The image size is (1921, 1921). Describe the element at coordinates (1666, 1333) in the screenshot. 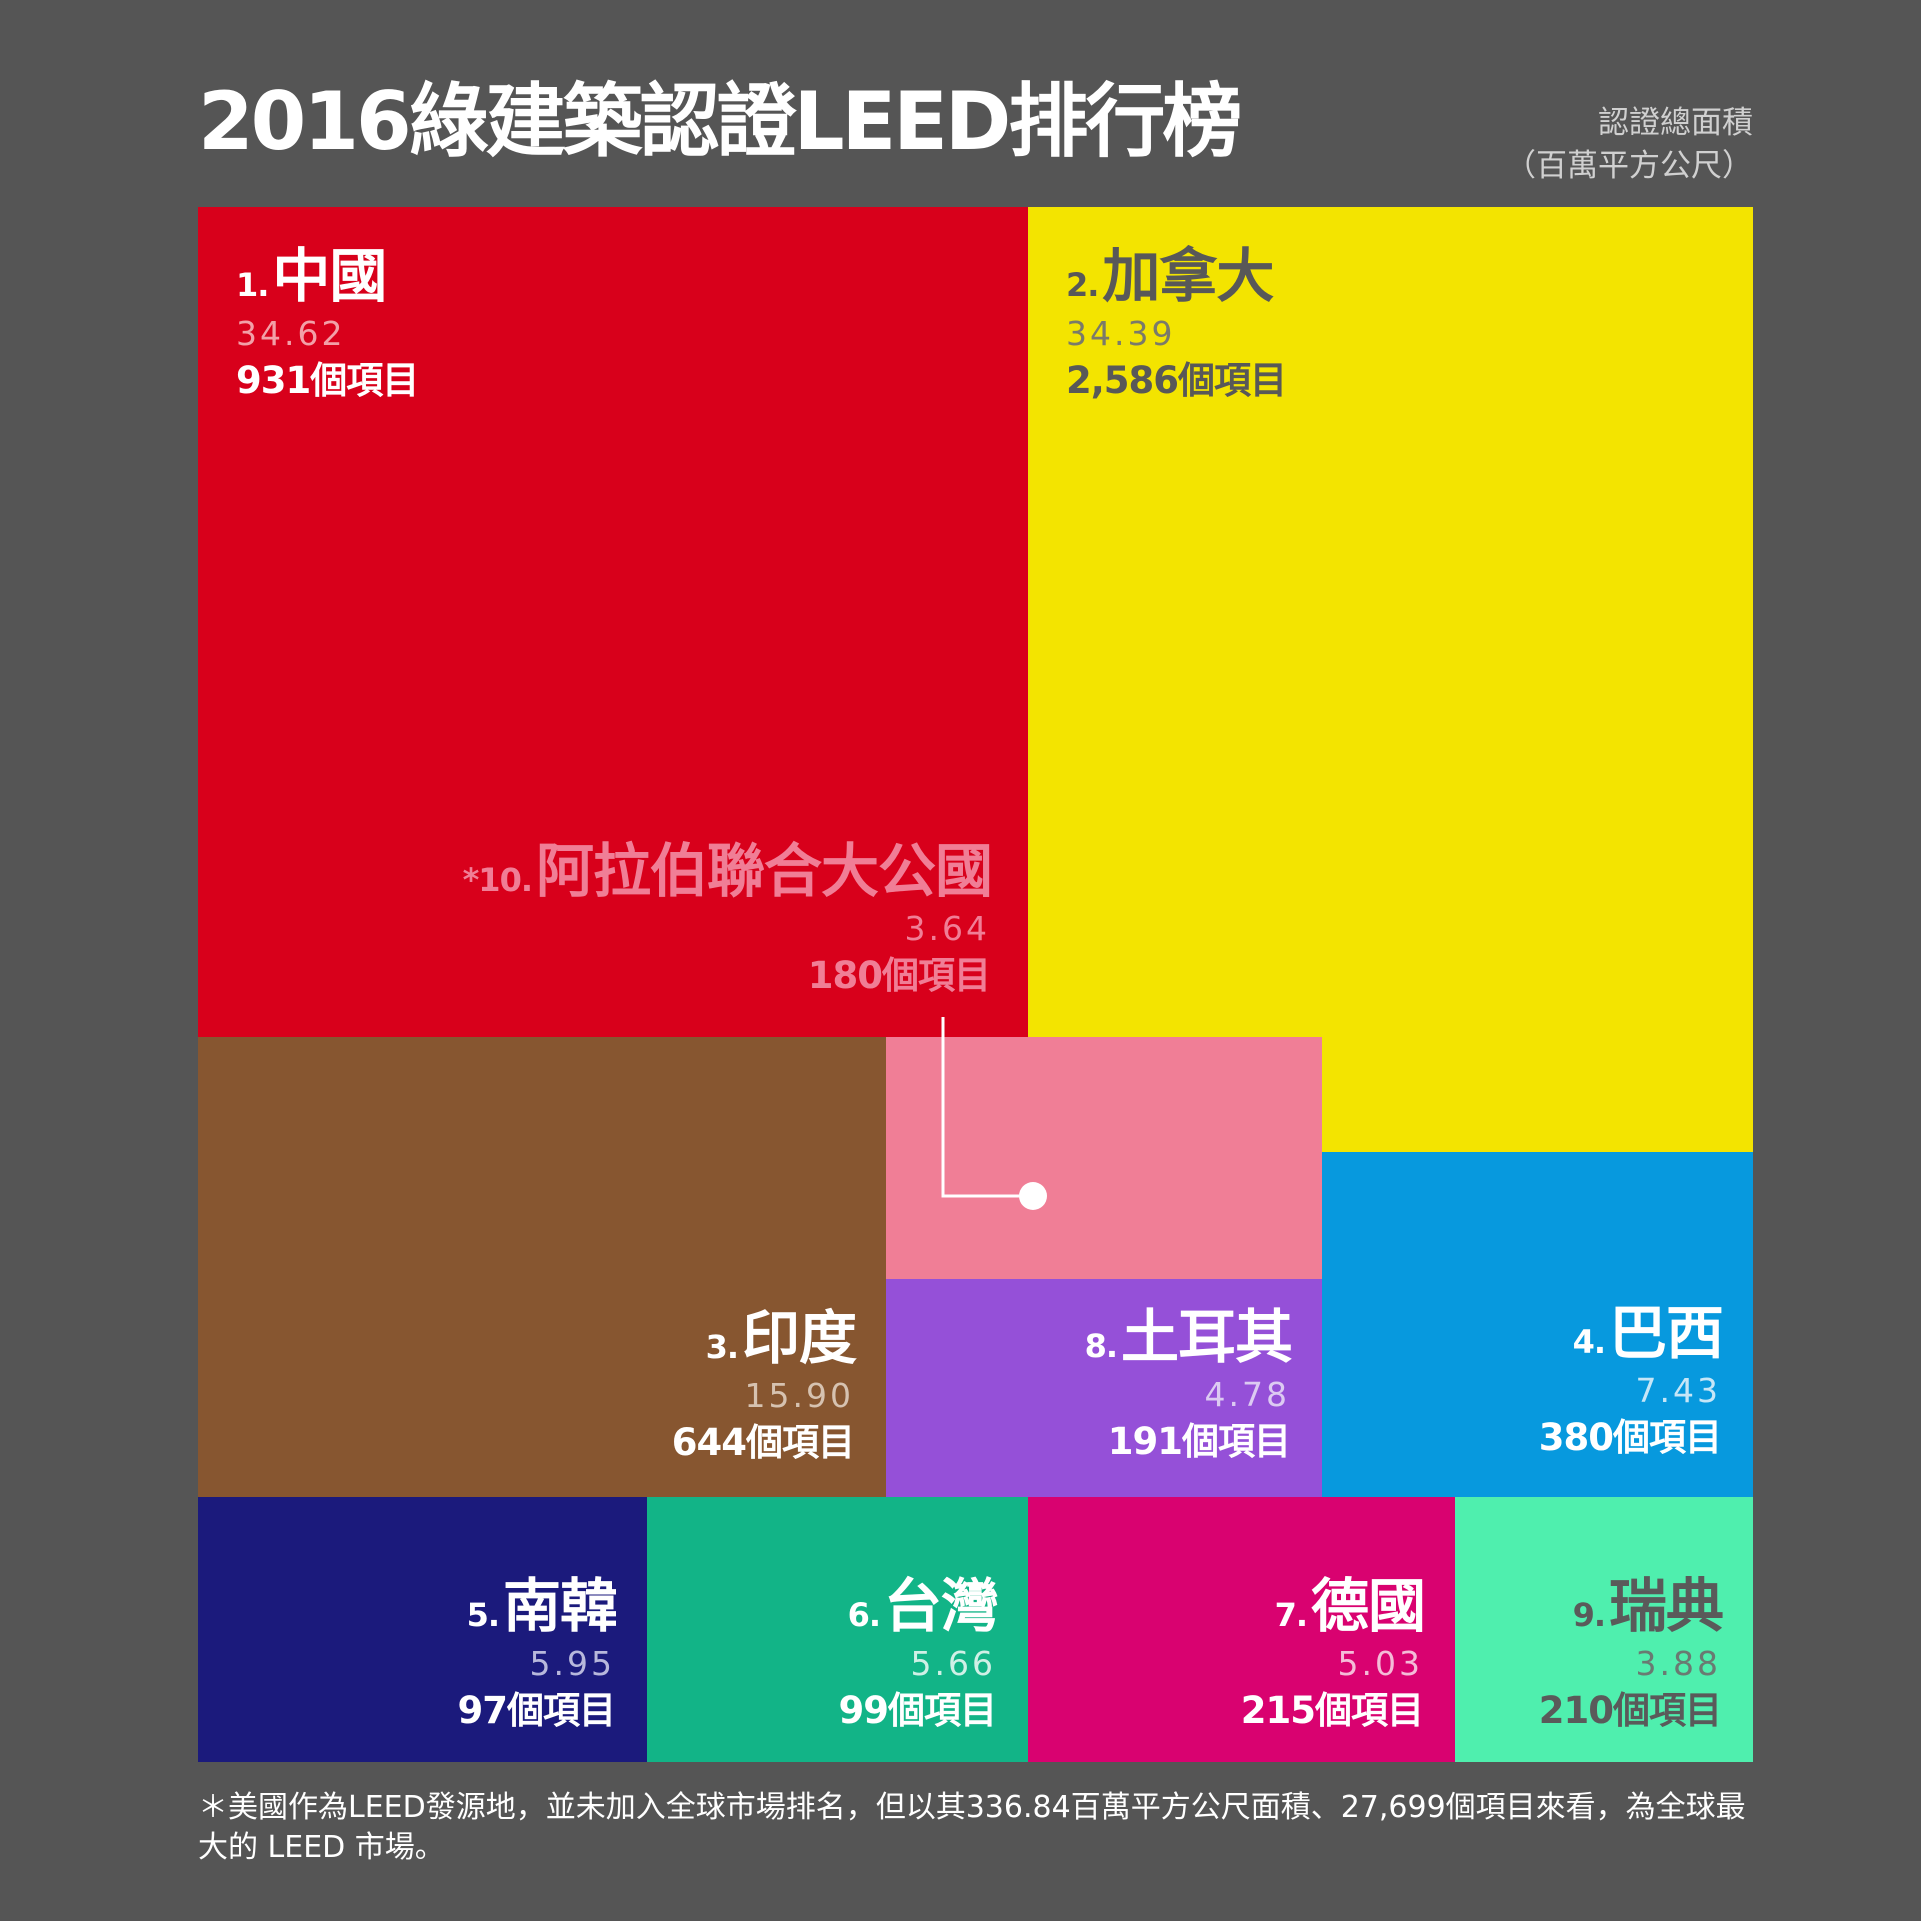

I see `item-name-text: 巴西` at that location.